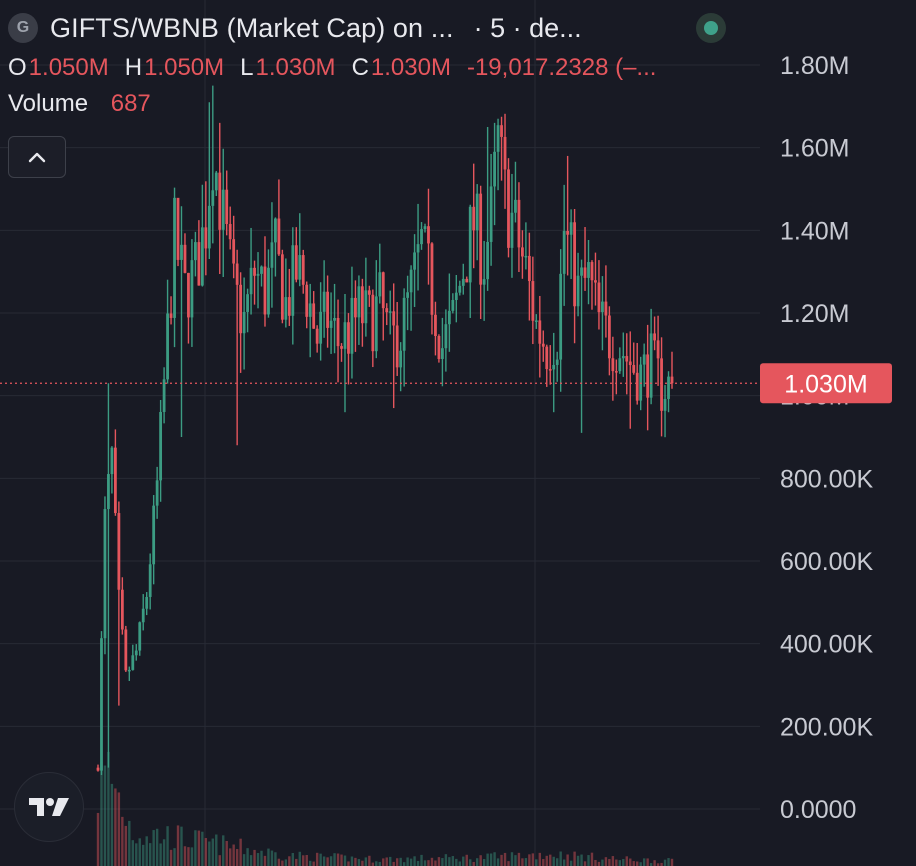 The image size is (916, 866). I want to click on volume-bars, so click(385, 808).